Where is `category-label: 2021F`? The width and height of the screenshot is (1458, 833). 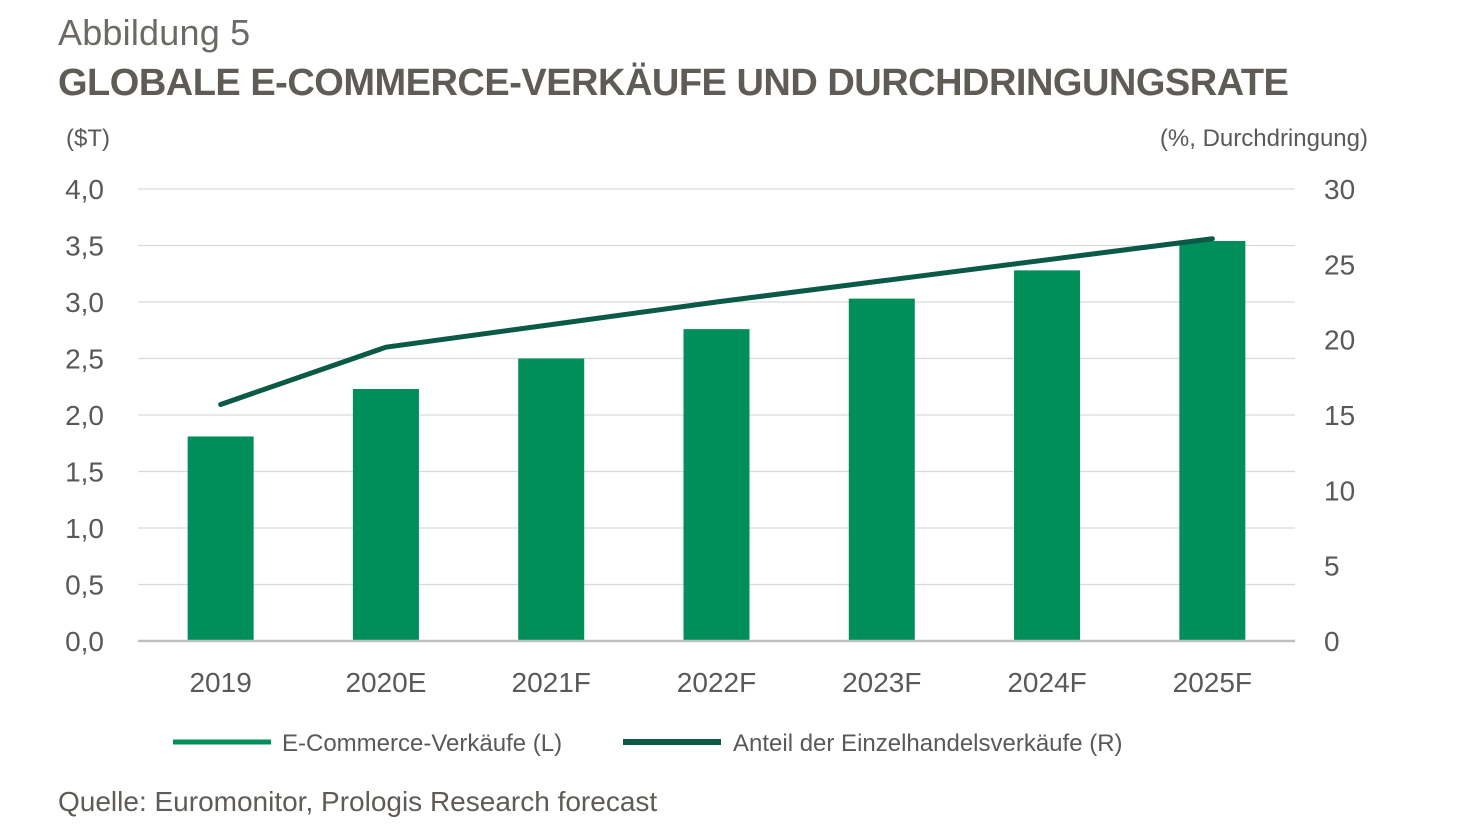
category-label: 2021F is located at coordinates (551, 682).